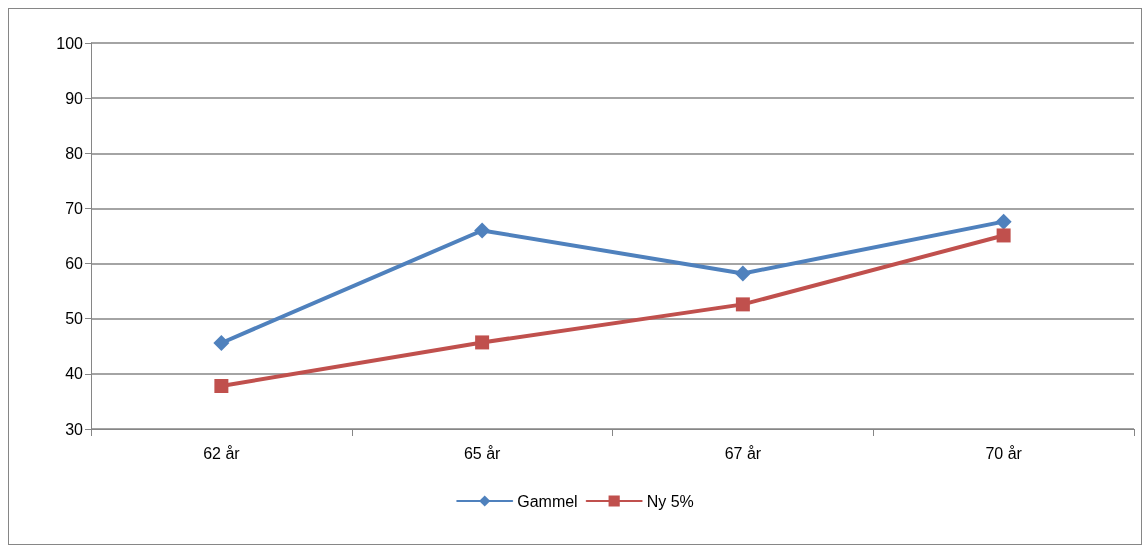 Image resolution: width=1142 pixels, height=552 pixels. I want to click on legend-label: Ny 5%, so click(670, 501).